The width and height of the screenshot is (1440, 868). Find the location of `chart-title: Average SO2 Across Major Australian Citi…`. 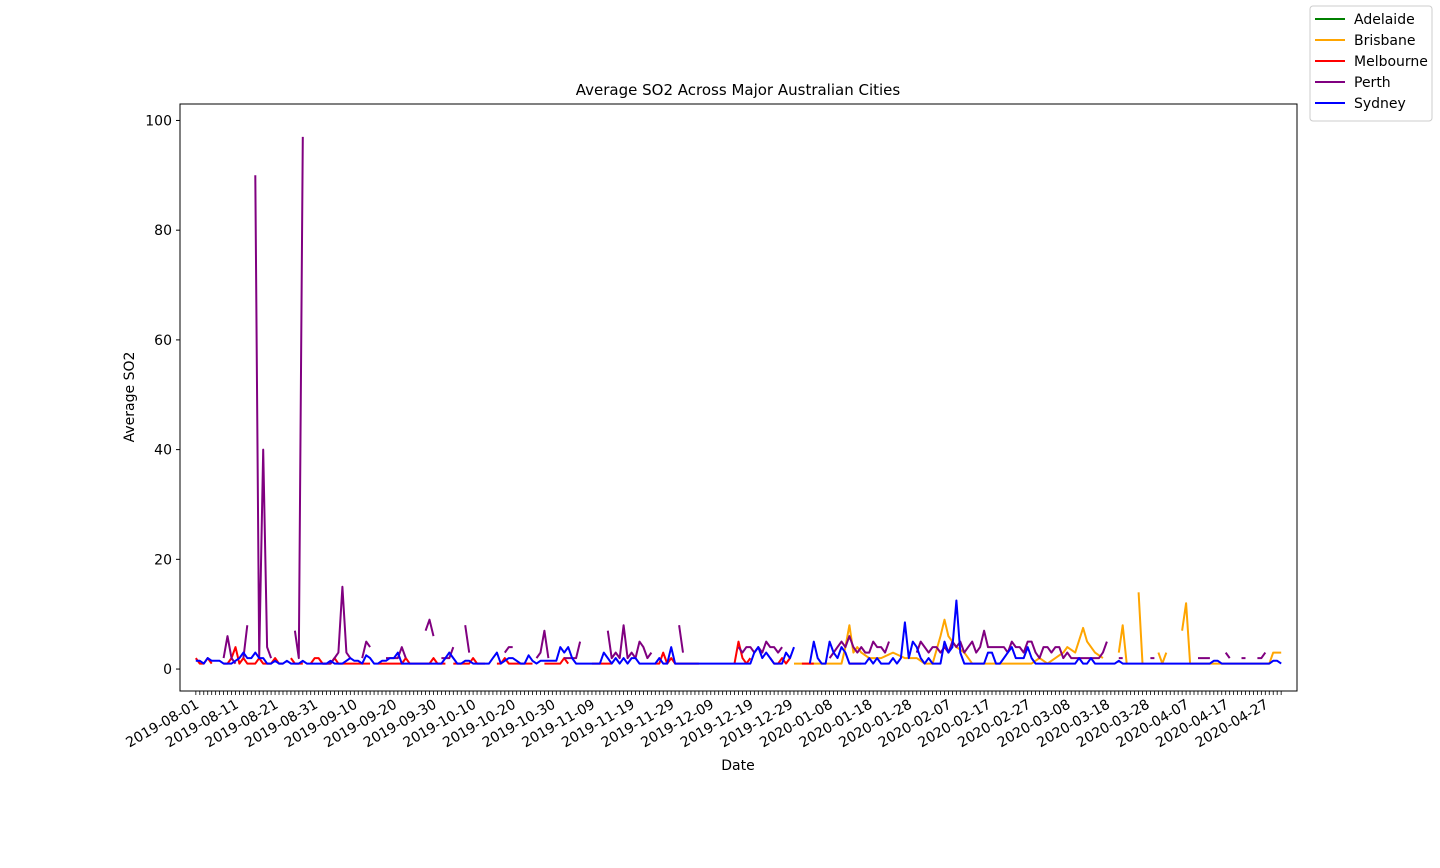

chart-title: Average SO2 Across Major Australian Citi… is located at coordinates (738, 90).